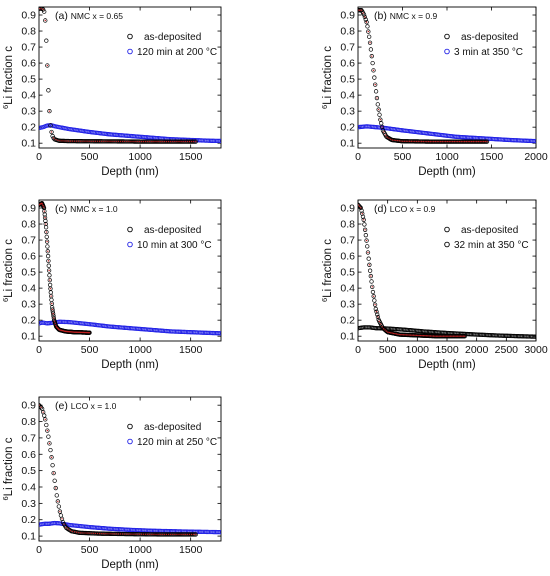 Image resolution: width=550 pixels, height=576 pixels. Describe the element at coordinates (105, 209) in the screenshot. I see `panel-composition: x = 1.0` at that location.